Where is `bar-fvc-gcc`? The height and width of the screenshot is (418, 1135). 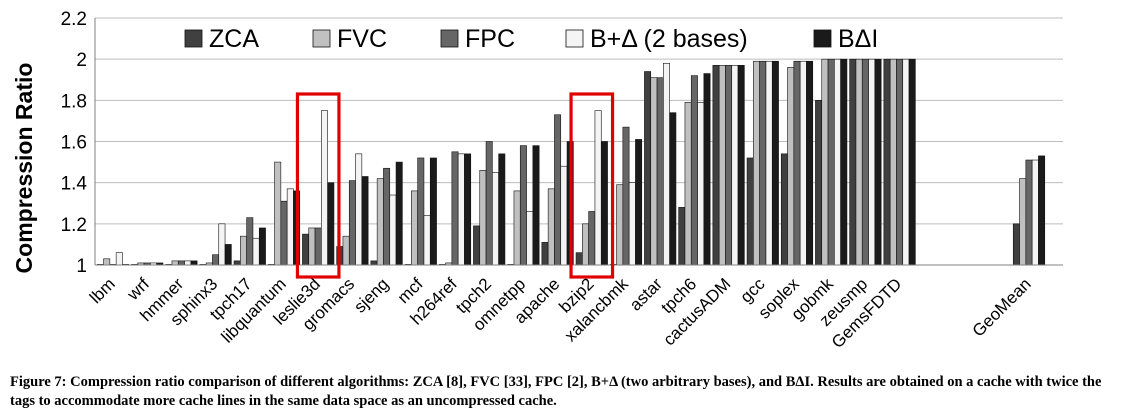 bar-fvc-gcc is located at coordinates (756, 163).